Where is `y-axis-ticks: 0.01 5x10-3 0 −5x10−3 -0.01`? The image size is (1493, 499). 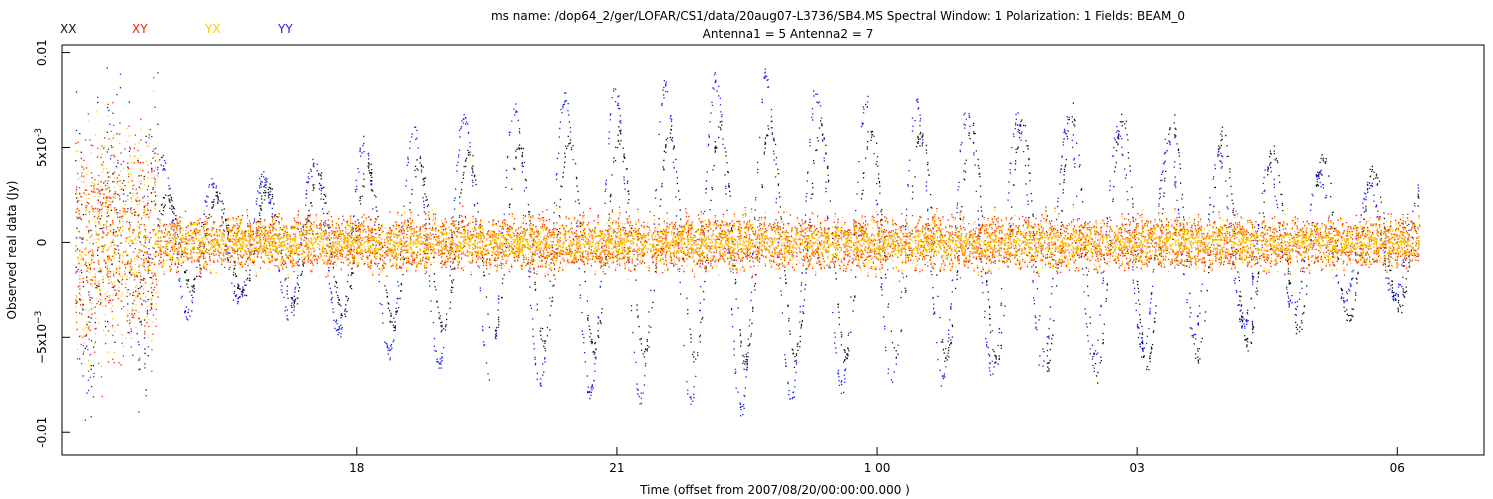 y-axis-ticks: 0.01 5x10-3 0 −5x10−3 -0.01 is located at coordinates (52, 243).